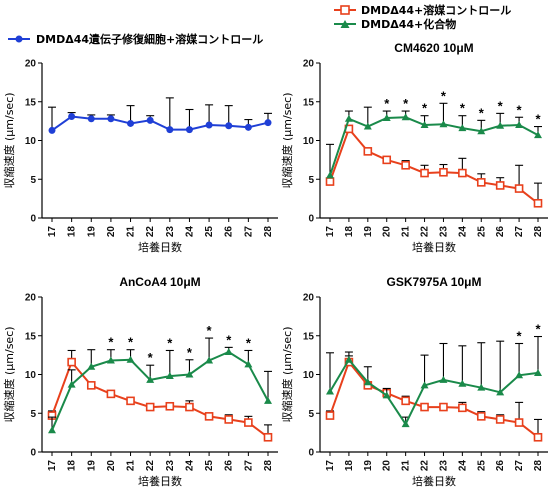 This screenshot has width=551, height=492. Describe the element at coordinates (345, 10) in the screenshot. I see `legend-marker-red` at that location.